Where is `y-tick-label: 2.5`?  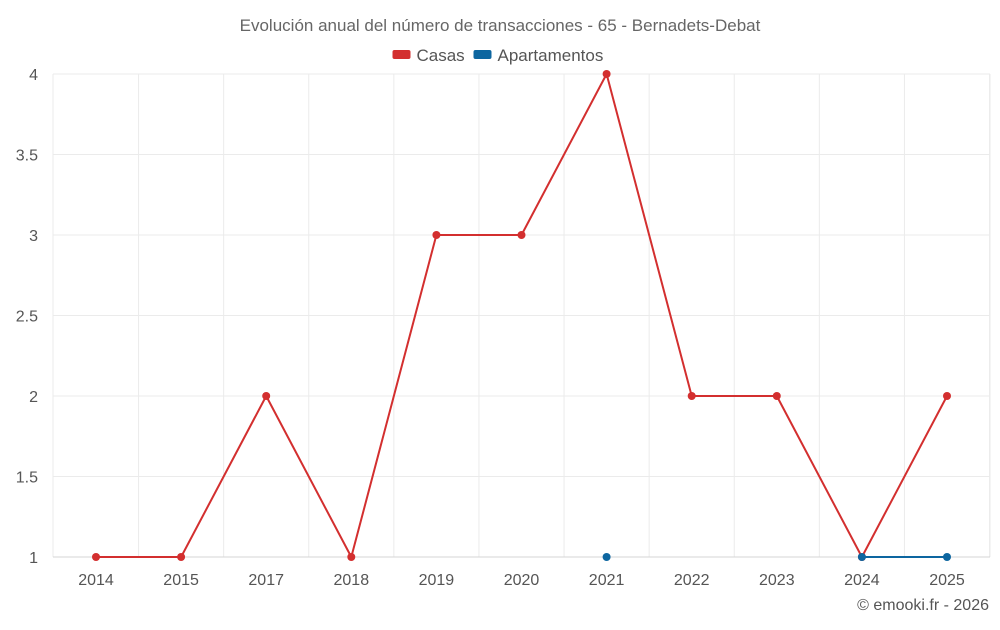 y-tick-label: 2.5 is located at coordinates (27, 317).